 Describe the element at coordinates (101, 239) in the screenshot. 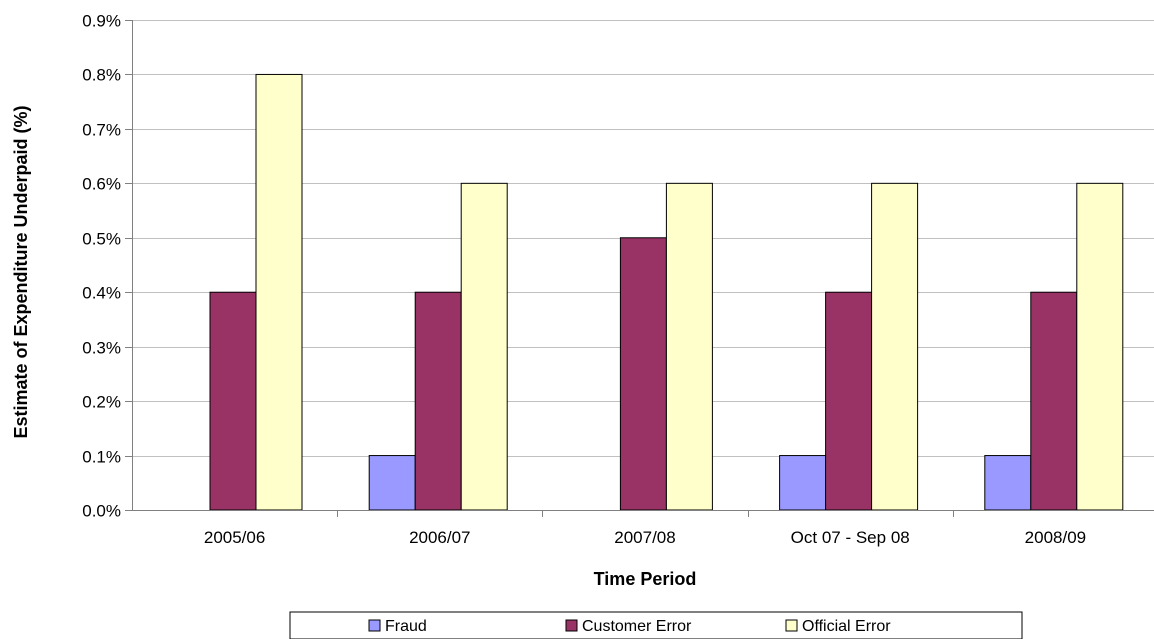

I see `y-tick-label: 0.5%` at that location.